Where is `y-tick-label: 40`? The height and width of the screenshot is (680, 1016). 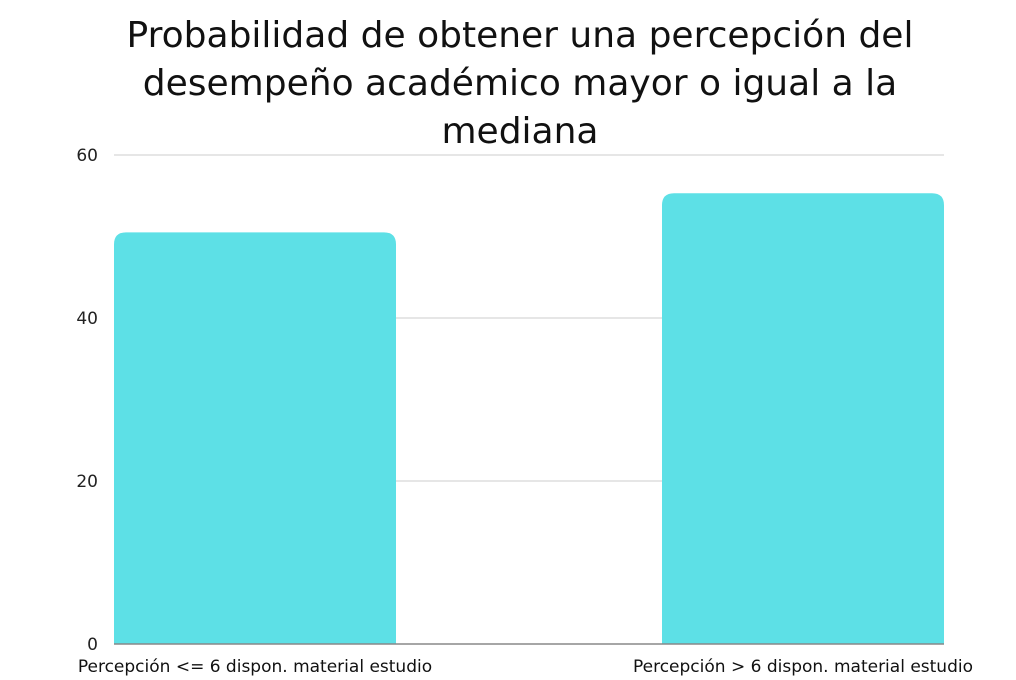
y-tick-label: 40 is located at coordinates (87, 319).